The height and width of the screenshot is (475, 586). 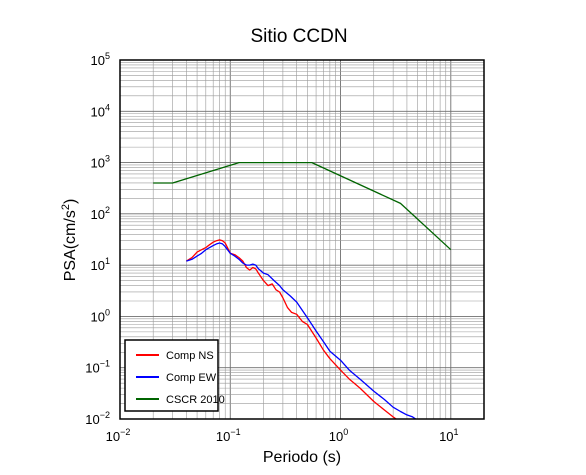 I want to click on y-tick-label: 10², so click(x=100, y=213).